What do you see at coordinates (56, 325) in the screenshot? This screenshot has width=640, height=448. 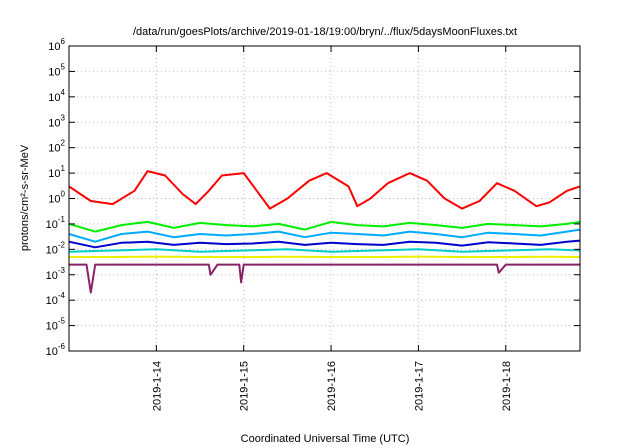 I see `y-tick-label: 10⁻⁵` at bounding box center [56, 325].